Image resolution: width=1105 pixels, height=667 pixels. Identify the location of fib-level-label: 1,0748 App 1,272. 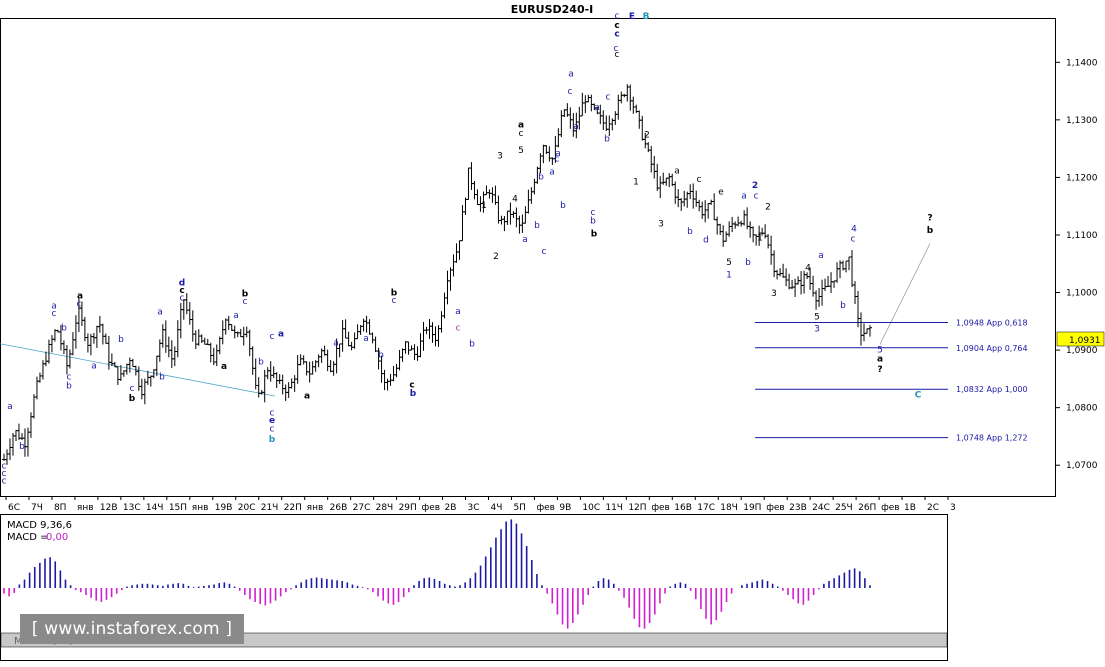
(992, 438).